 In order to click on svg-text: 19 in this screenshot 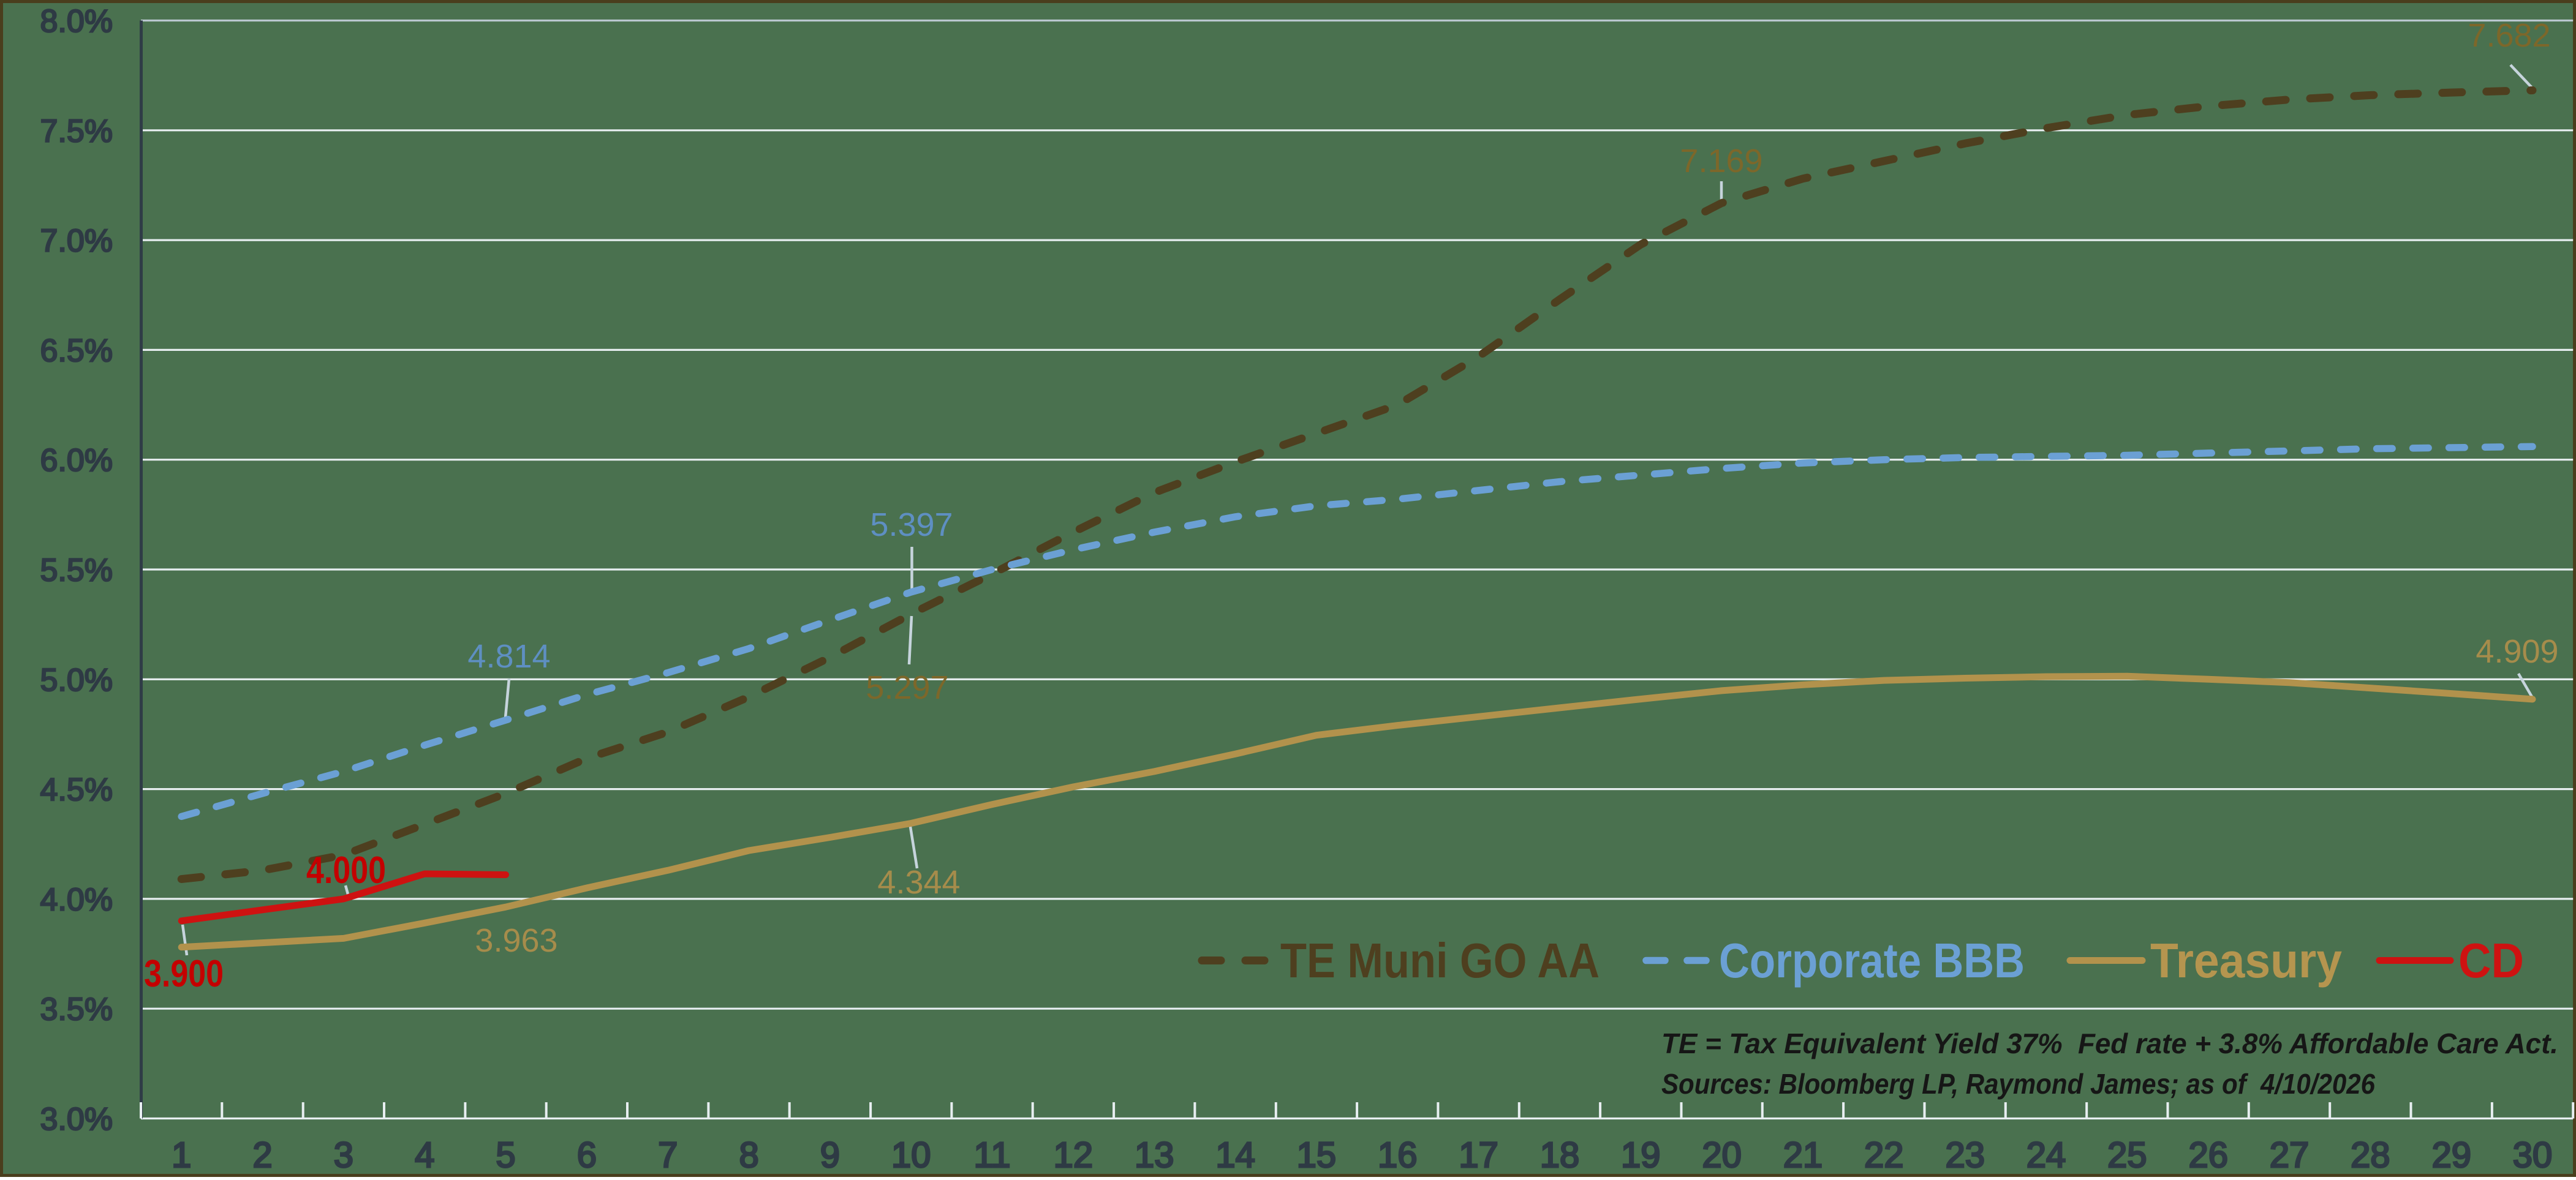, I will do `click(1641, 1155)`.